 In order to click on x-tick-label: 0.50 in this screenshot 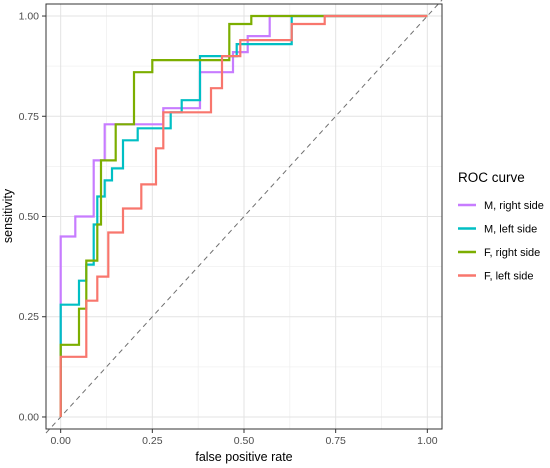, I will do `click(244, 441)`.